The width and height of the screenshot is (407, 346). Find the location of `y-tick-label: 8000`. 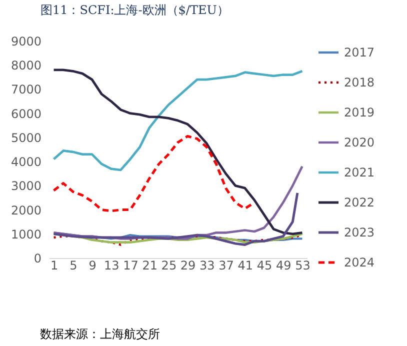

y-tick-label: 8000 is located at coordinates (26, 65).